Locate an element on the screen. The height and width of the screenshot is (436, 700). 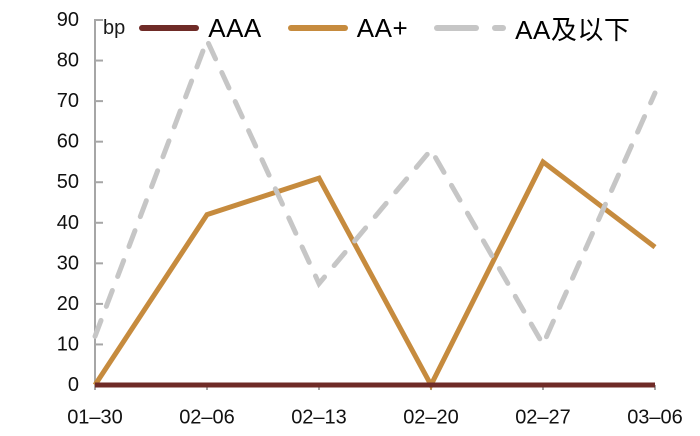
legend-item-aa-plus: AA+ is located at coordinates (348, 28).